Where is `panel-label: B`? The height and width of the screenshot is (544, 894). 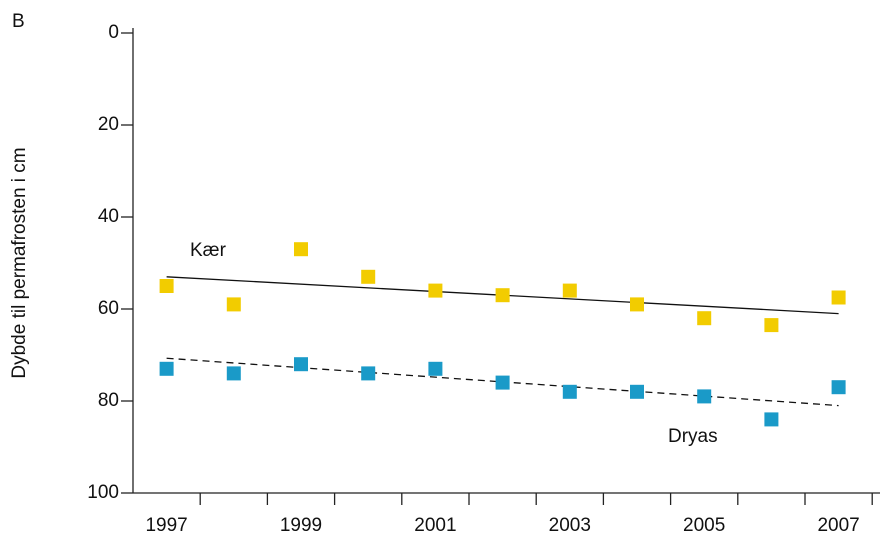
panel-label: B is located at coordinates (18, 21).